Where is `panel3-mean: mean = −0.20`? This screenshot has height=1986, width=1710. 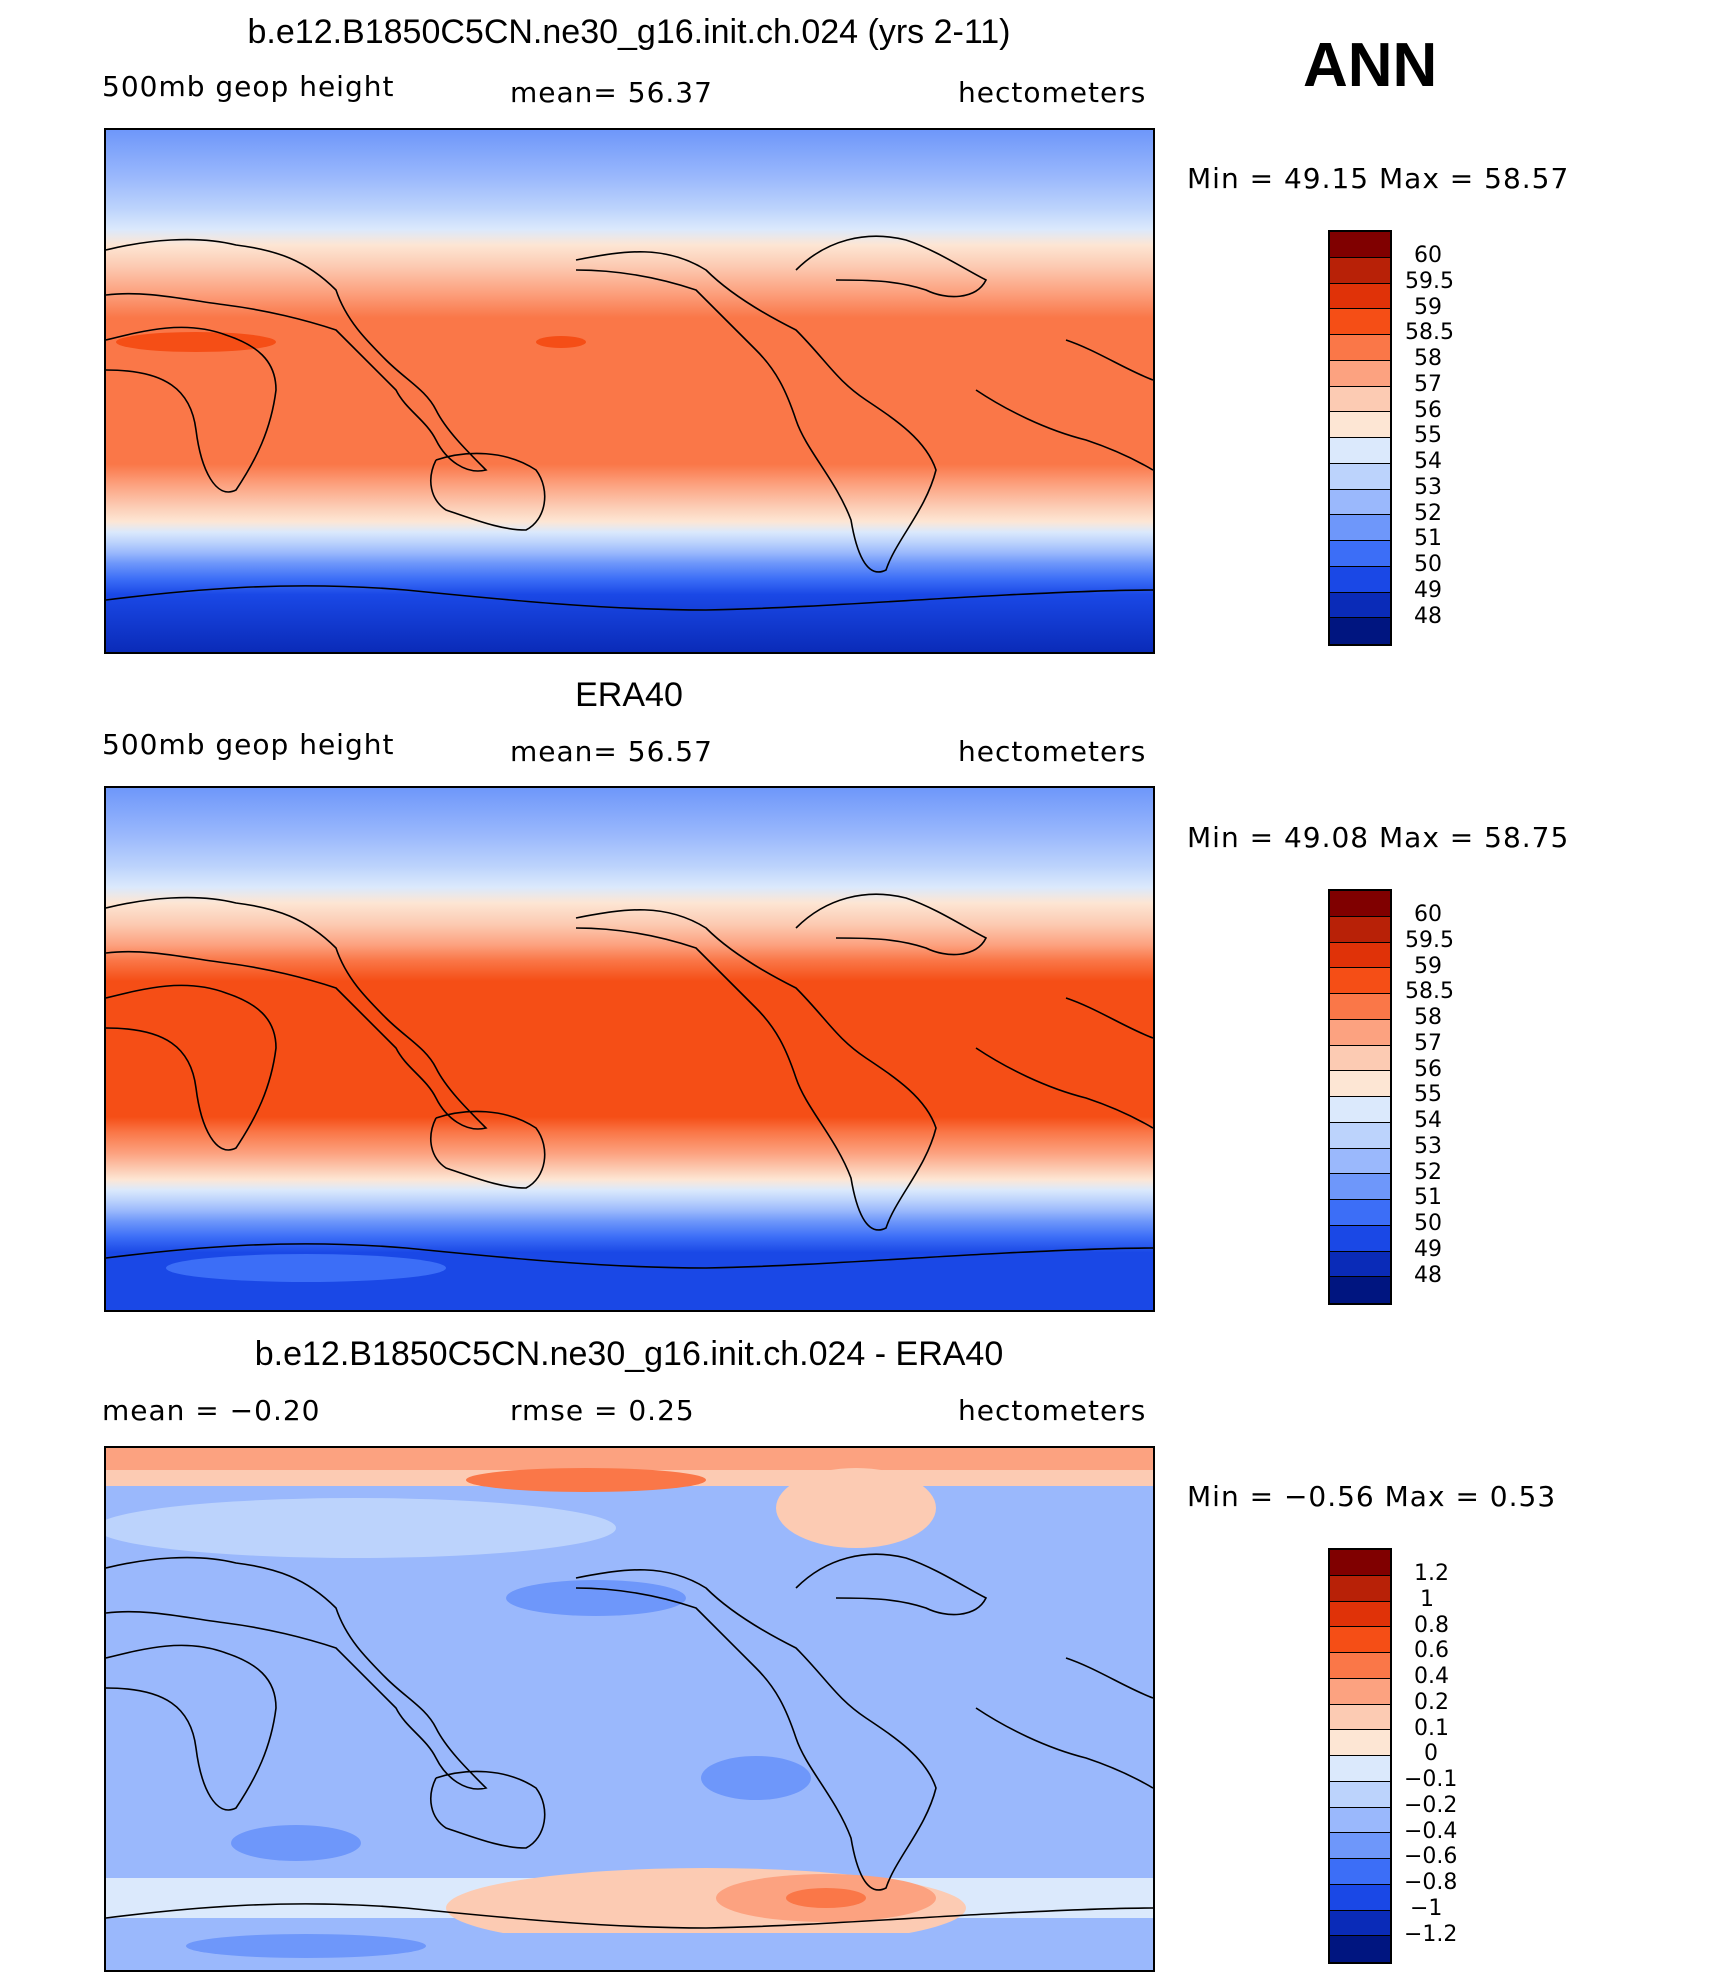
panel3-mean: mean = −0.20 is located at coordinates (211, 1410).